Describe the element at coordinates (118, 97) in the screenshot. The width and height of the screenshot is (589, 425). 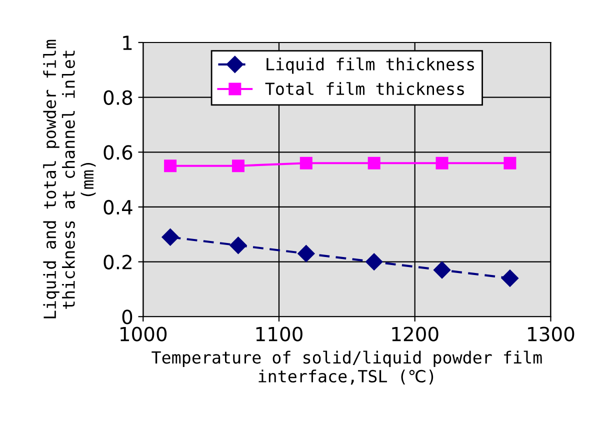
I see `y-tick-label: 0.8` at that location.